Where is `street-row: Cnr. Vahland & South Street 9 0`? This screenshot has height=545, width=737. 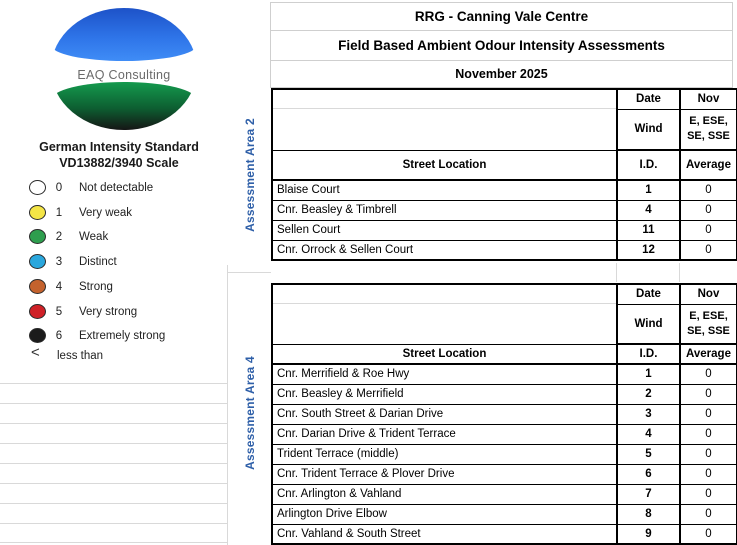
street-row: Cnr. Vahland & South Street 9 0 is located at coordinates (504, 534).